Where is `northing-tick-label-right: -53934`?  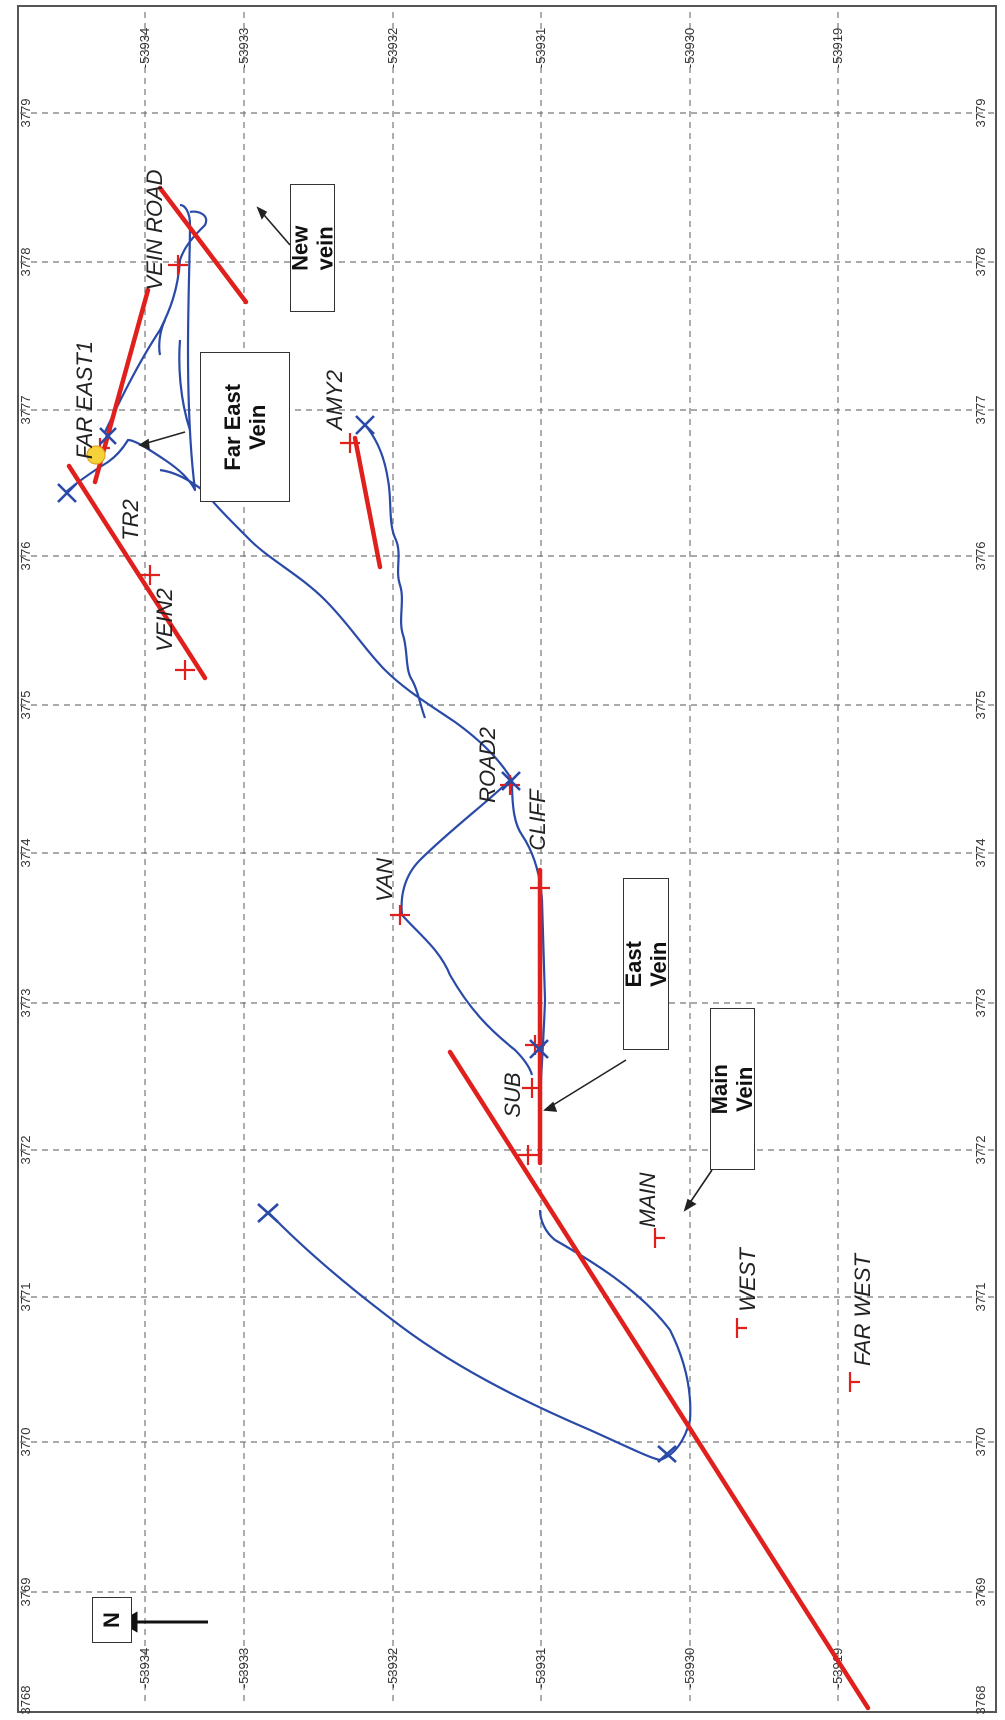
northing-tick-label-right: -53934 is located at coordinates (144, 48).